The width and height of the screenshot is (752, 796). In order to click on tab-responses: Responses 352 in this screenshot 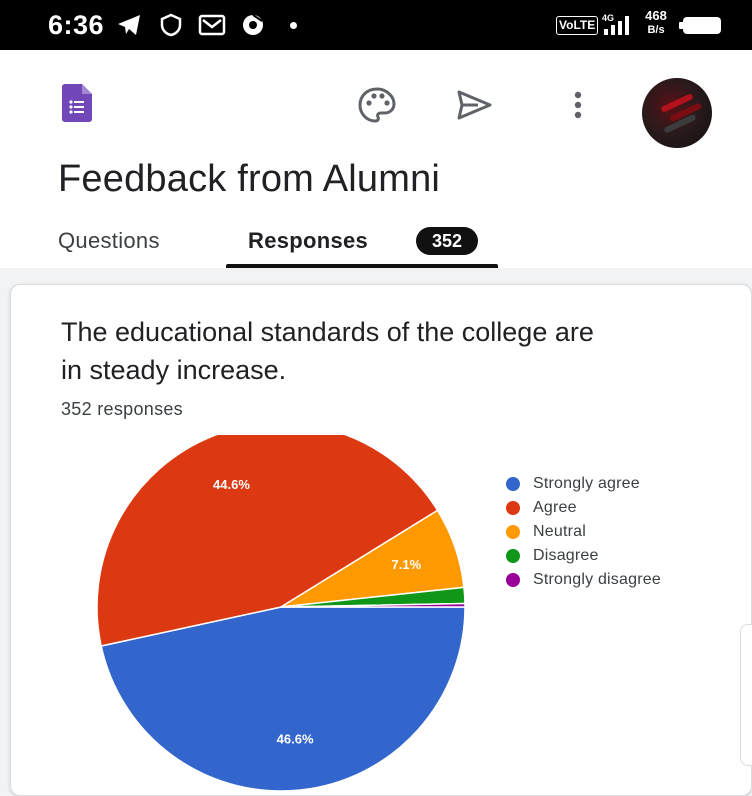, I will do `click(362, 242)`.